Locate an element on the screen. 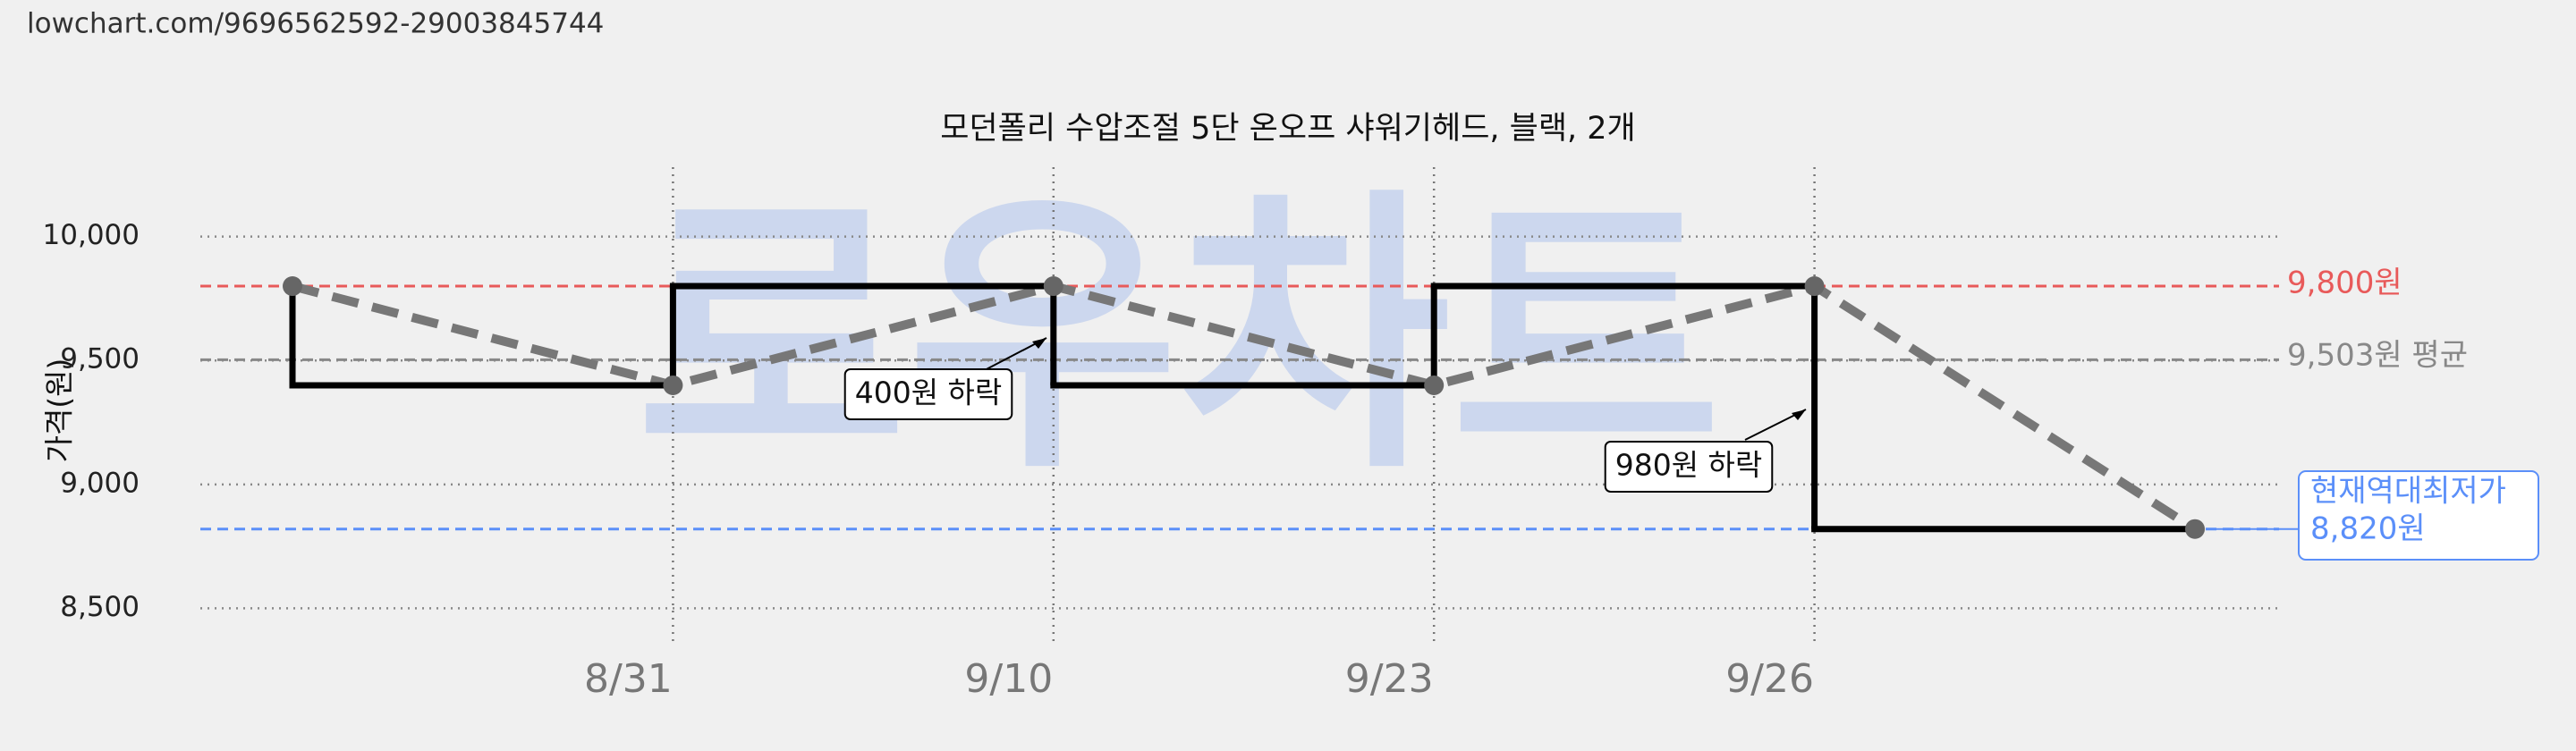 Image resolution: width=2576 pixels, height=751 pixels. reference-label: 9,503원 평균 is located at coordinates (2377, 356).